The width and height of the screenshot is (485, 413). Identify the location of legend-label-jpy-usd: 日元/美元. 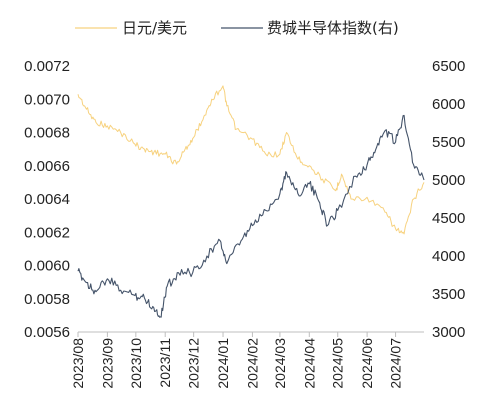
(154, 28).